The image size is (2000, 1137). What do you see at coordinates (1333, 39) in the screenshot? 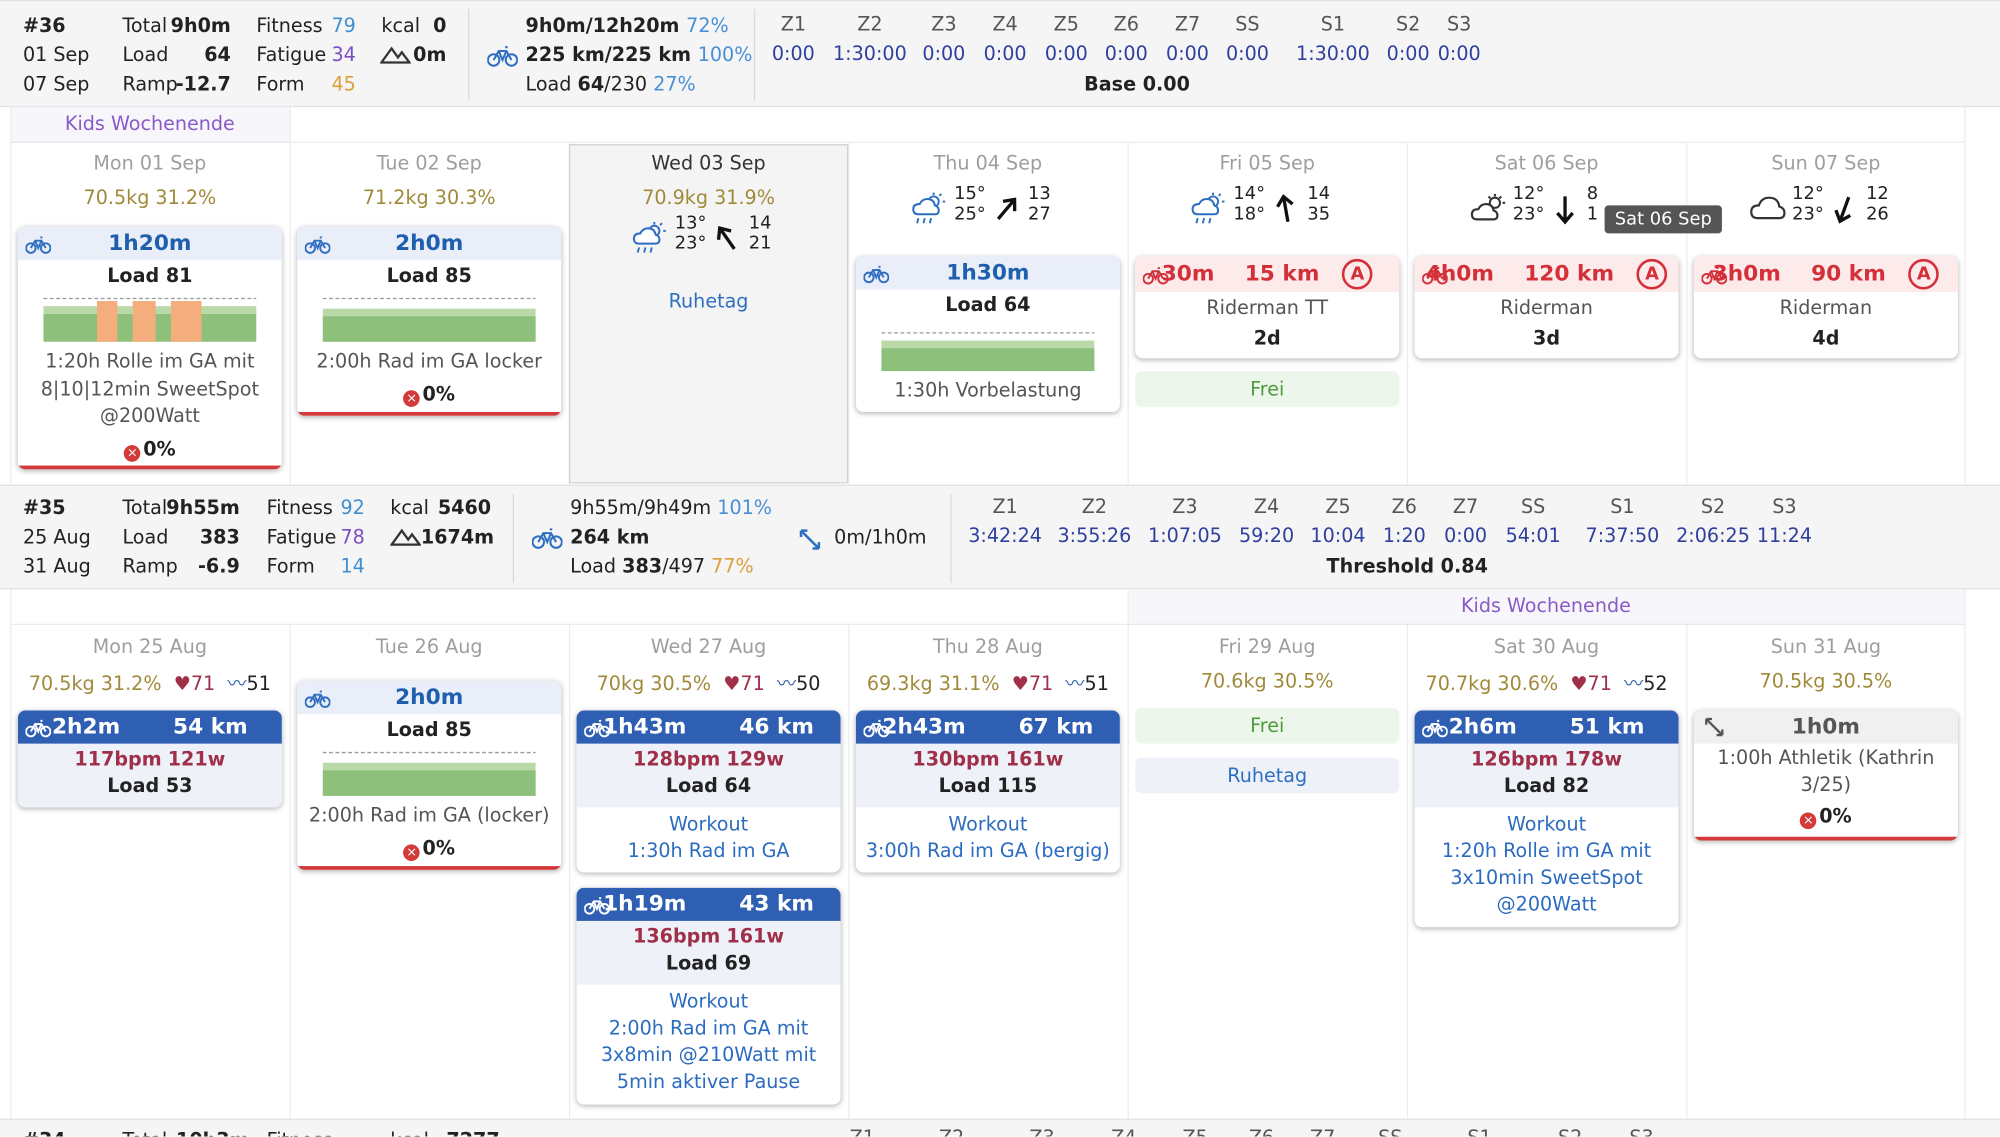
I see `zone-s1: S1 1:30:00` at bounding box center [1333, 39].